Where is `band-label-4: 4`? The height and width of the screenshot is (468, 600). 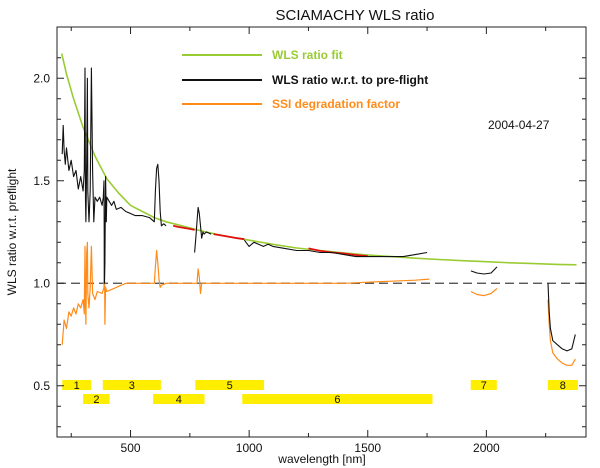 band-label-4: 4 is located at coordinates (179, 400).